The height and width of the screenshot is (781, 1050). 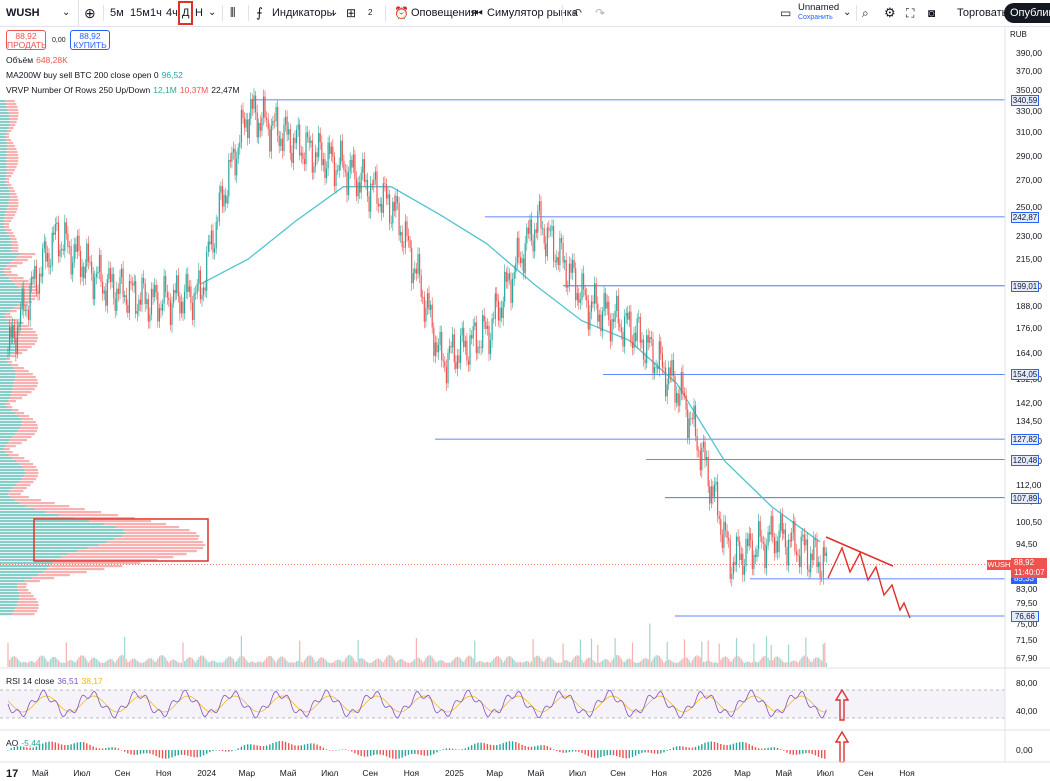 I want to click on publish-button: Опублико, so click(x=1027, y=13).